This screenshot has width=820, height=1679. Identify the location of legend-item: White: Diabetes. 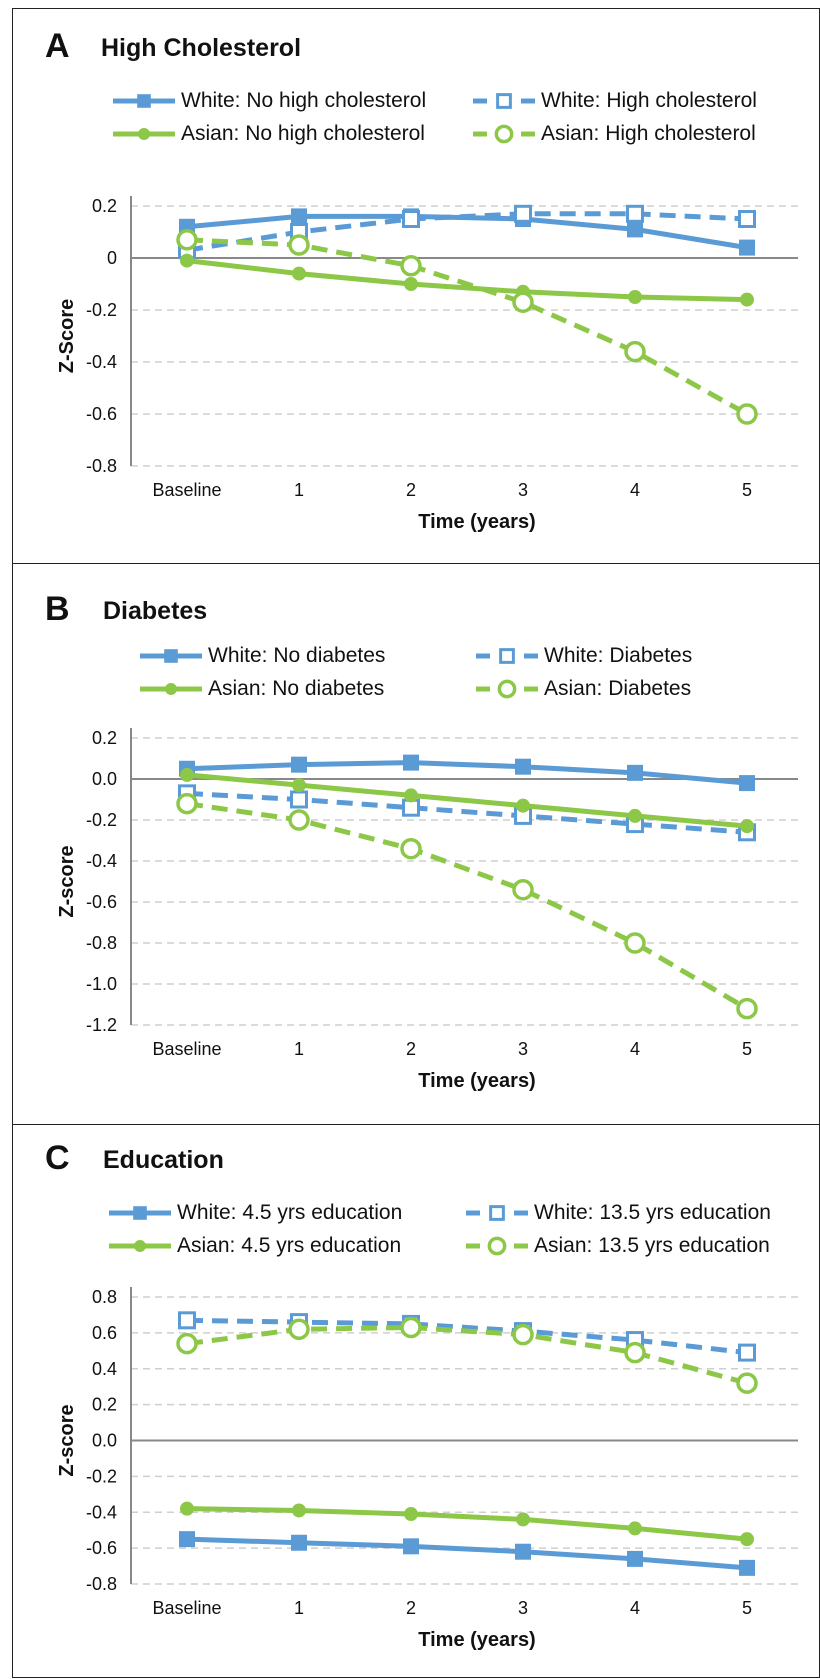
(583, 656).